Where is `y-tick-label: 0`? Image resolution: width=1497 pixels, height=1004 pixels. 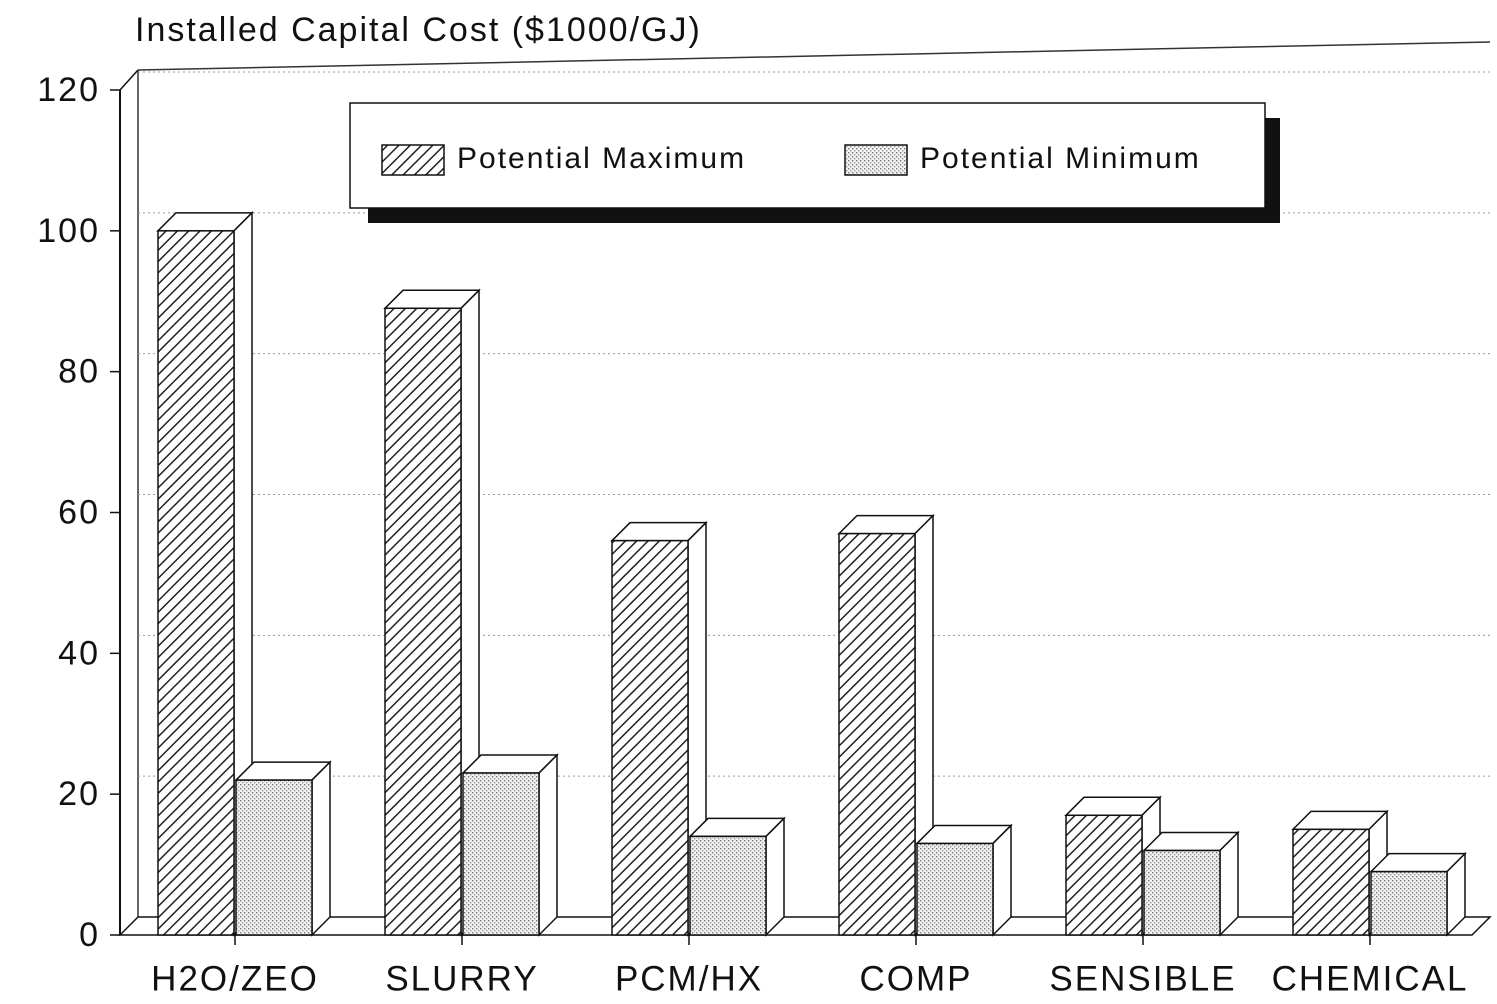
y-tick-label: 0 is located at coordinates (89, 935).